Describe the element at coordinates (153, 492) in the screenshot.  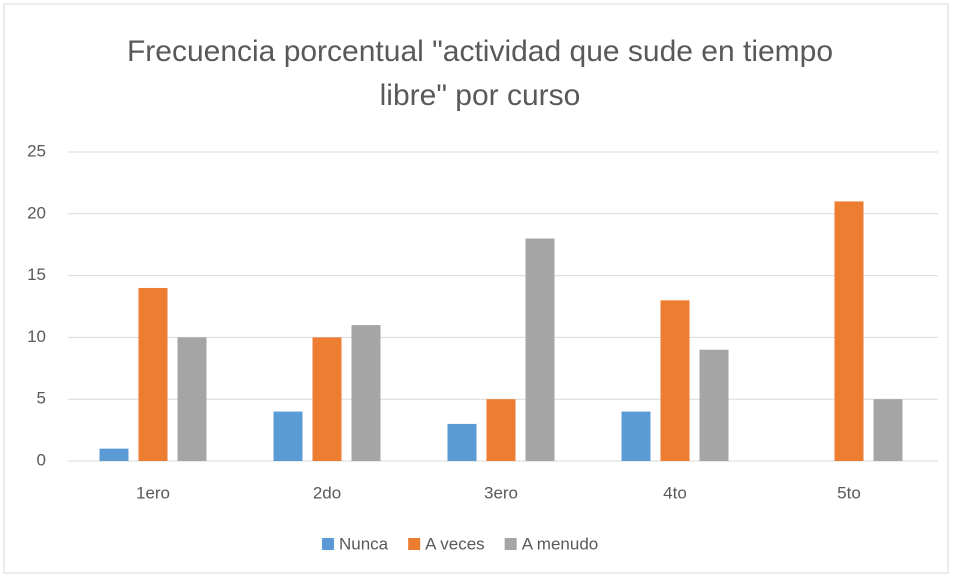
I see `x-tick-label: 1ero` at that location.